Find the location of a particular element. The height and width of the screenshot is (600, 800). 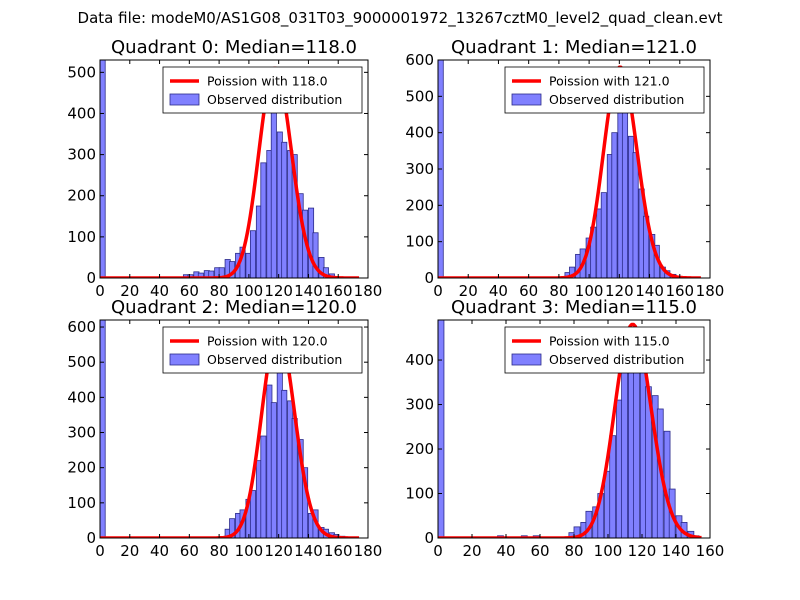

quadrant-2-bars is located at coordinates (223, 429).